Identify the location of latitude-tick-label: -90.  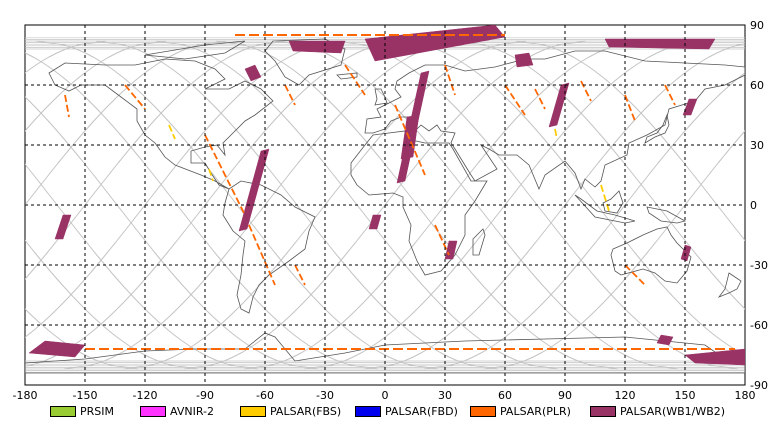
(759, 385).